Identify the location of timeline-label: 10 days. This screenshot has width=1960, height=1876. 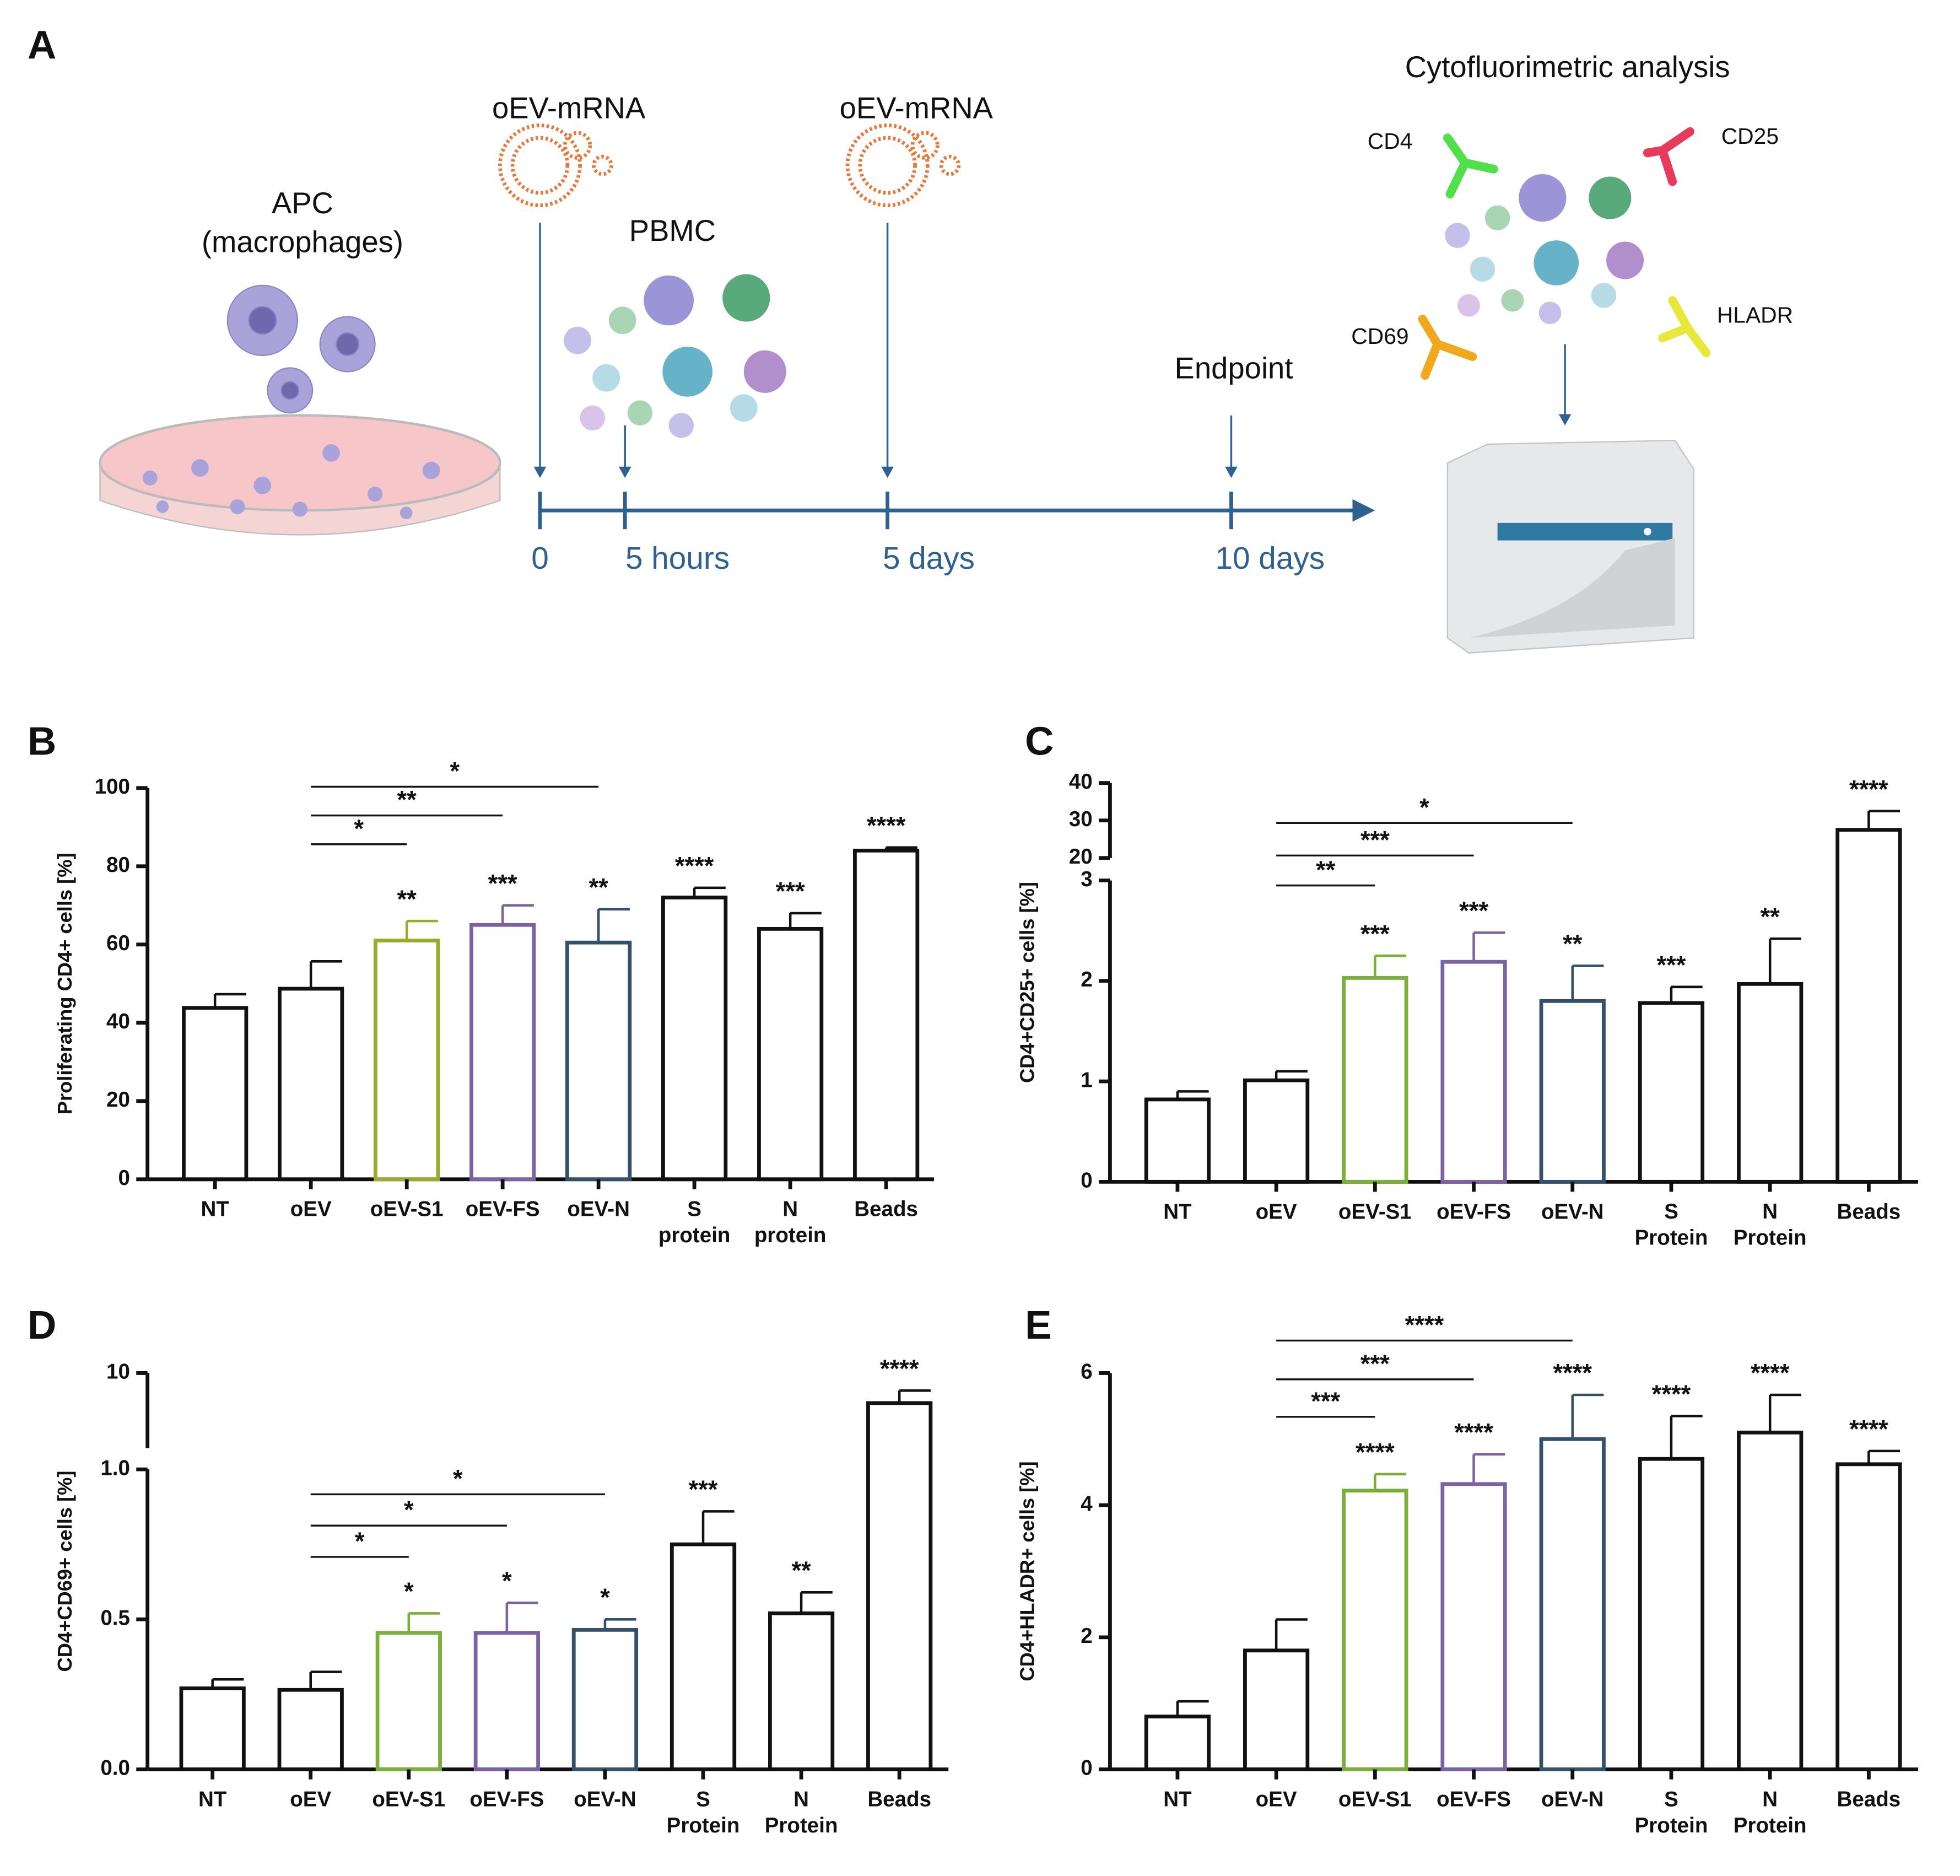
(1270, 558).